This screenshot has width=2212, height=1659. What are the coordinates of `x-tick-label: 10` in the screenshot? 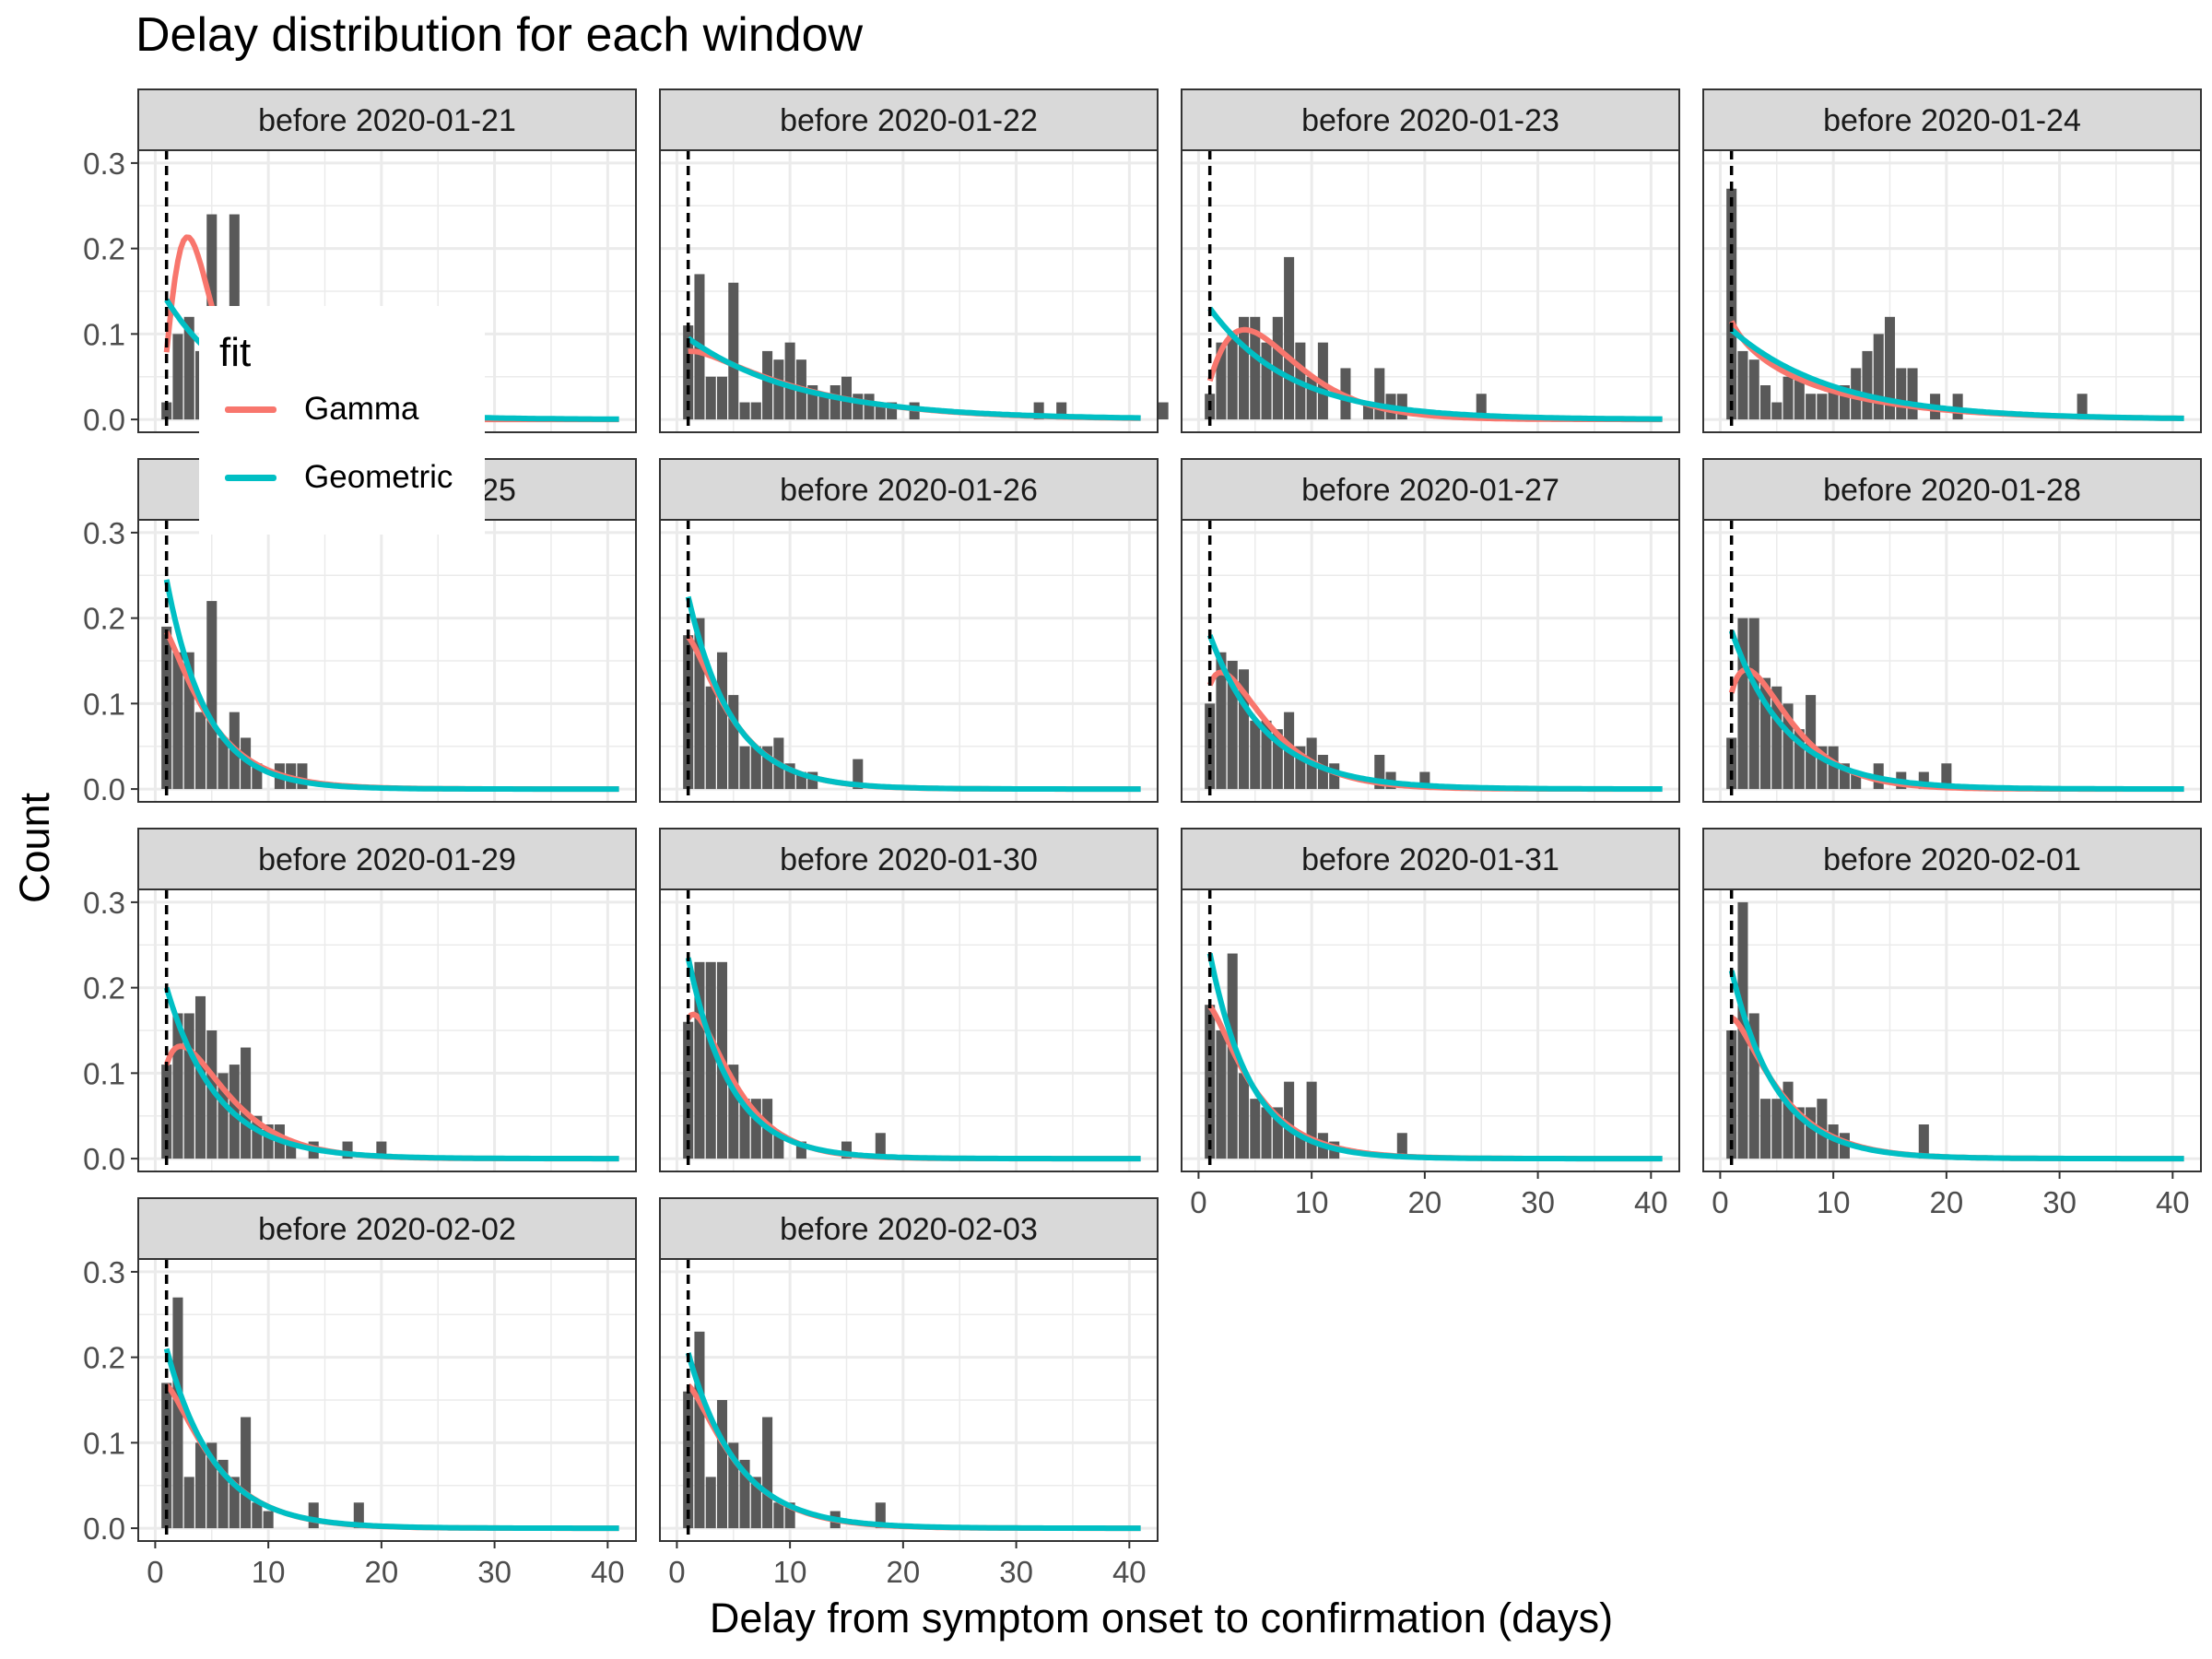 It's located at (1834, 1202).